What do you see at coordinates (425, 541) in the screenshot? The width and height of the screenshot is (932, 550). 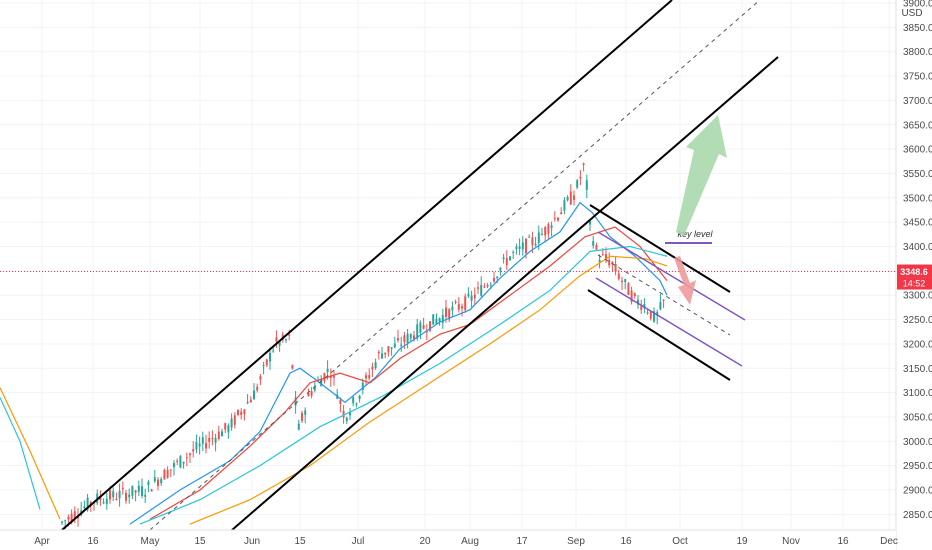 I see `x-tick-label: 20` at bounding box center [425, 541].